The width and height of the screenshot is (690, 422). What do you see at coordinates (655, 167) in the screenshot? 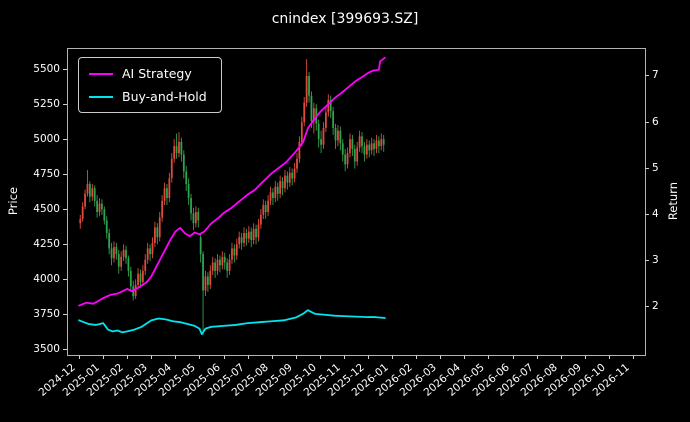
I see `y-tick-label-return: 5` at bounding box center [655, 167].